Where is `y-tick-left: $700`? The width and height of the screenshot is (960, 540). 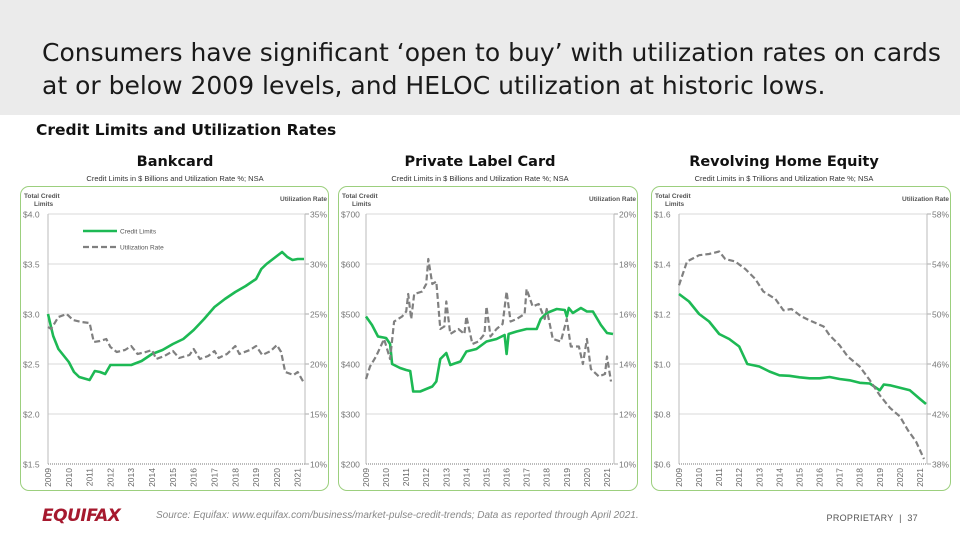
y-tick-left: $700 is located at coordinates (350, 215).